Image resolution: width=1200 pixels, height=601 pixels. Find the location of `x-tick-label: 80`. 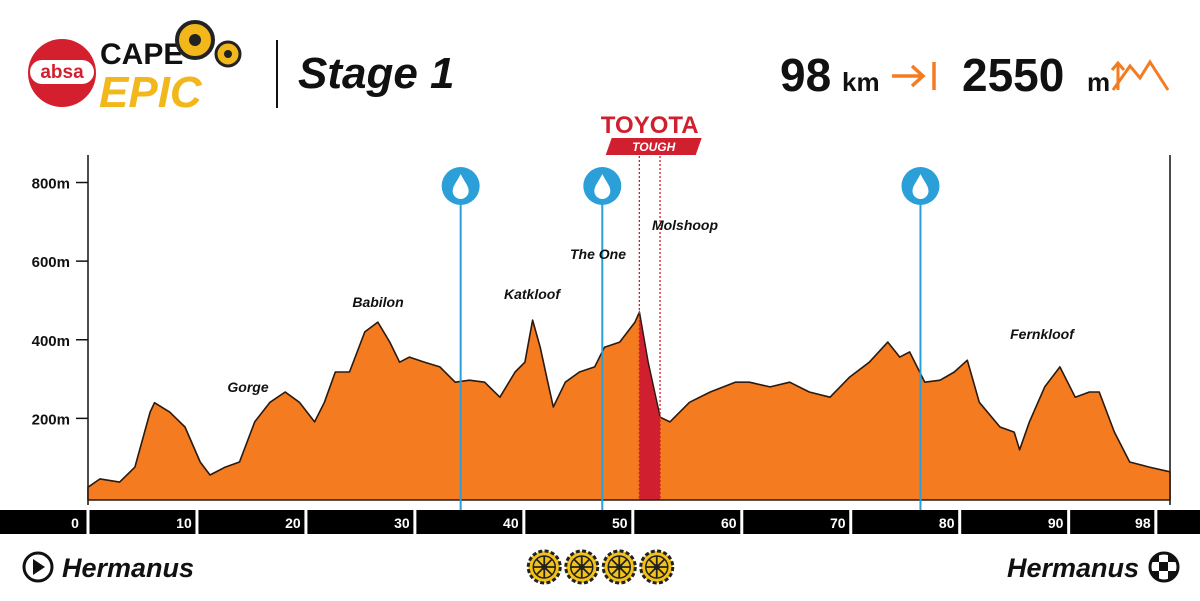

x-tick-label: 80 is located at coordinates (947, 523).